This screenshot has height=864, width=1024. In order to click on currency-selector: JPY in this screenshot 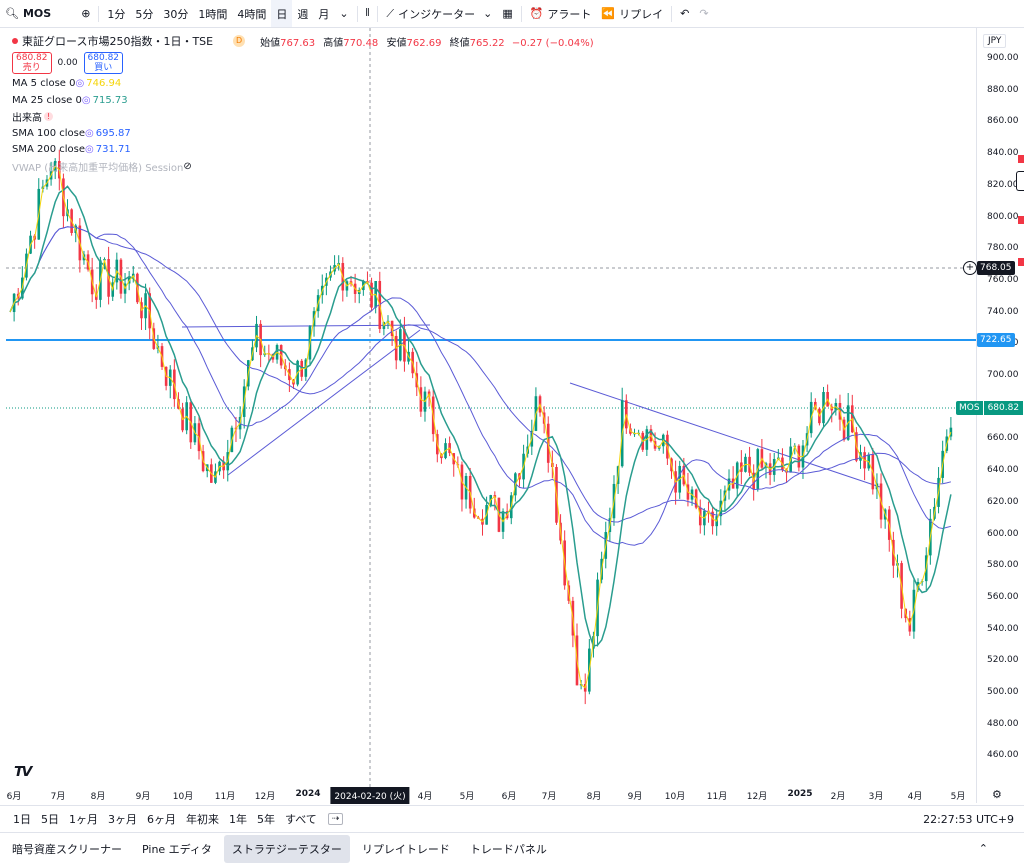, I will do `click(995, 41)`.